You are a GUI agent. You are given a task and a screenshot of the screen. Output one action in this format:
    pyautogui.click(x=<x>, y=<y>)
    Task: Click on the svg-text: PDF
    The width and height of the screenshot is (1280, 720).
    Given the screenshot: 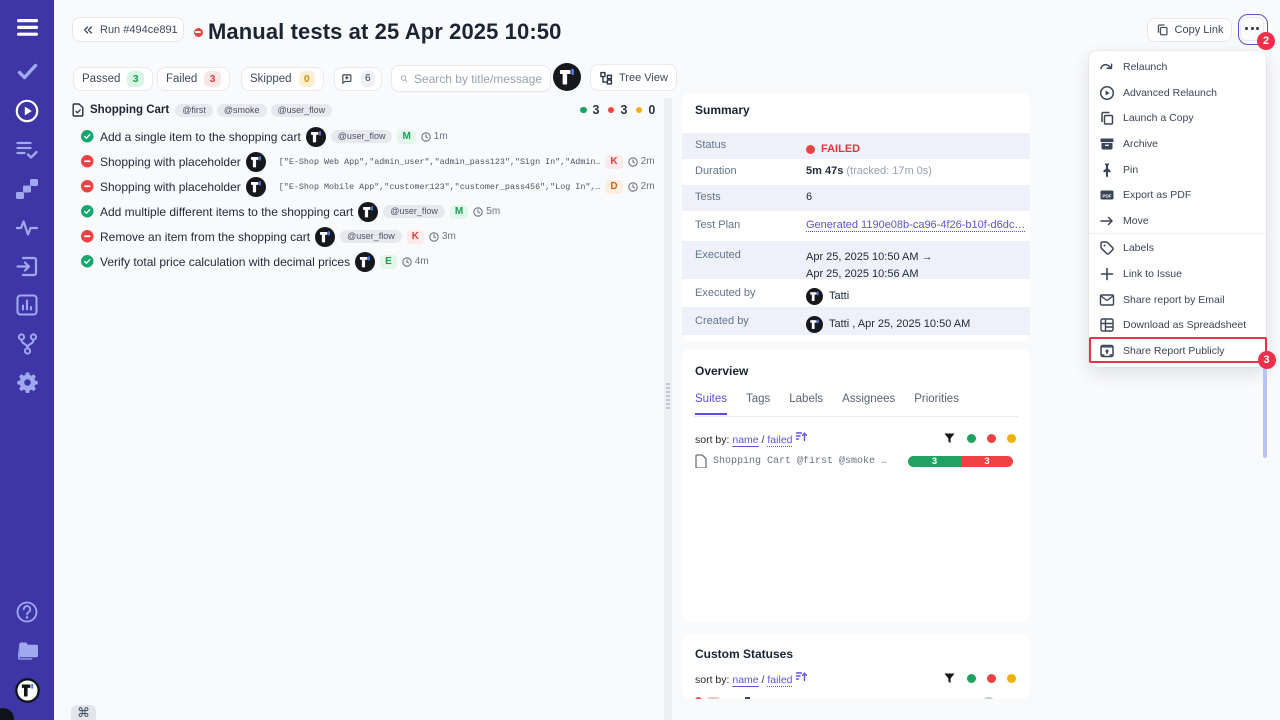 What is the action you would take?
    pyautogui.click(x=1106, y=196)
    